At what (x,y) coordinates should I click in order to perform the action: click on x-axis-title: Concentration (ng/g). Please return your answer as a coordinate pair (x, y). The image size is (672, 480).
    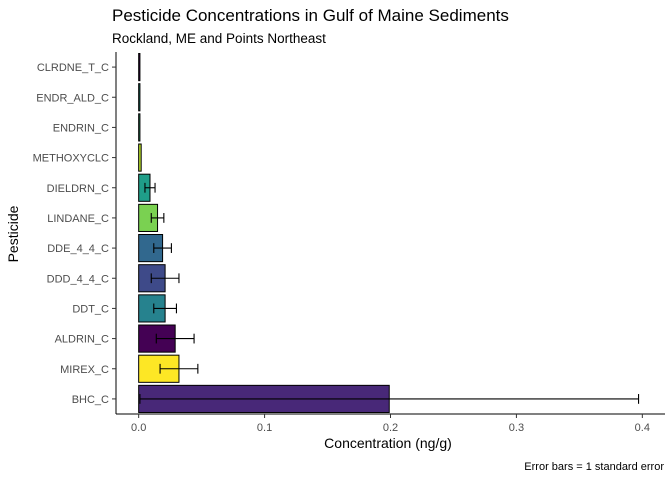
    Looking at the image, I should click on (388, 443).